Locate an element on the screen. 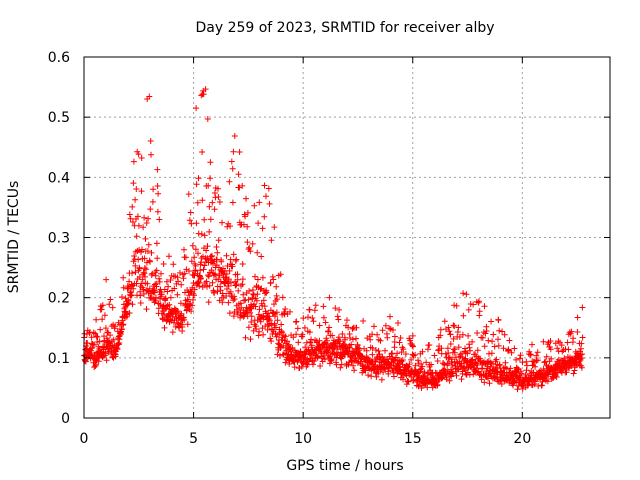  y-tick-label: 0.2 is located at coordinates (59, 299).